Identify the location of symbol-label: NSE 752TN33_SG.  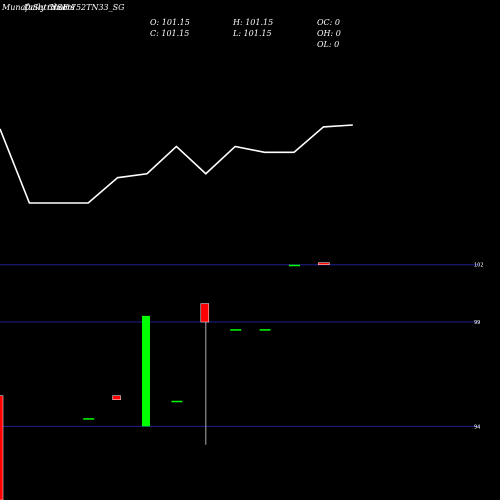
(87, 7).